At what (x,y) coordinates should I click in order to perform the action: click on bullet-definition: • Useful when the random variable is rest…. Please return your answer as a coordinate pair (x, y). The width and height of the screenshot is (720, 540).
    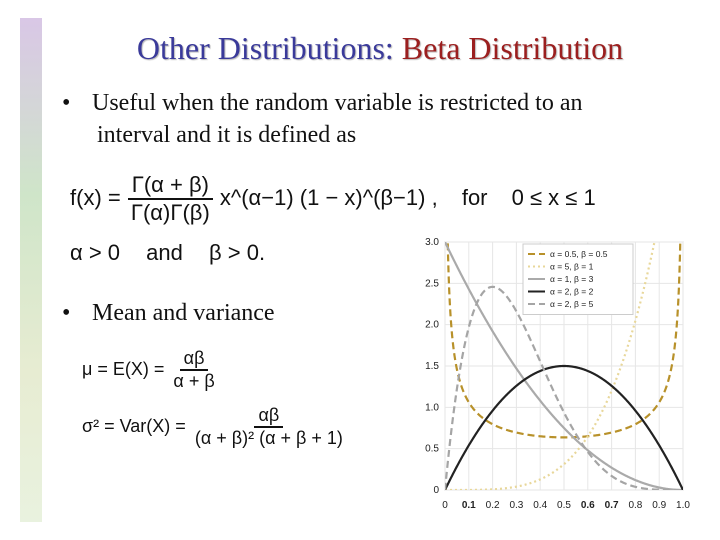
    Looking at the image, I should click on (377, 119).